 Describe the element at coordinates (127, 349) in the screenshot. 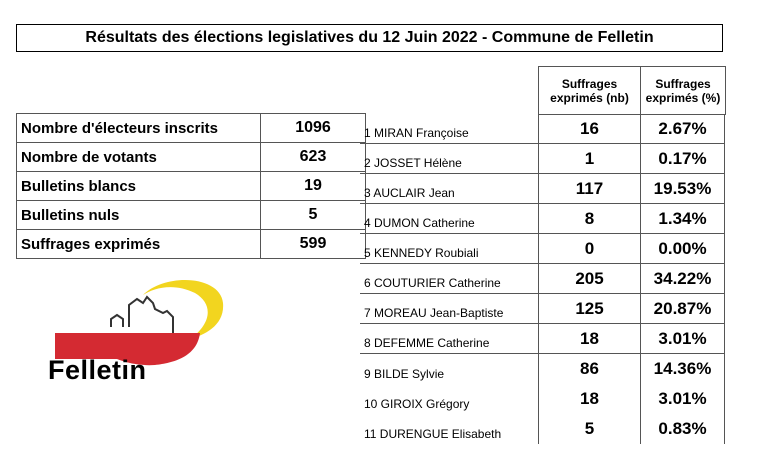

I see `logo-red-band-icon` at that location.